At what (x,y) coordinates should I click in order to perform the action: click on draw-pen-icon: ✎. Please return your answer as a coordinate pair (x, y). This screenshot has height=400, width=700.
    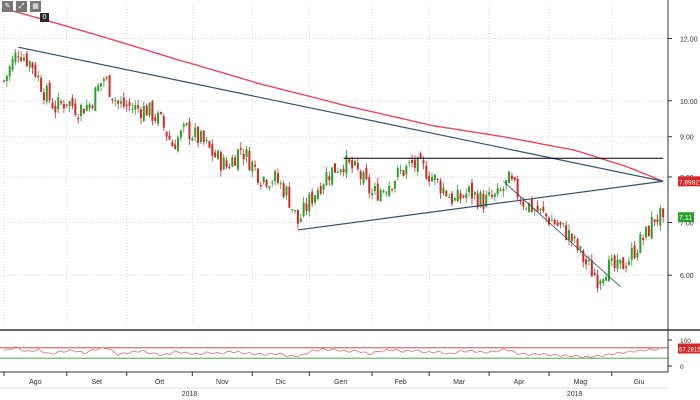
    Looking at the image, I should click on (7, 6).